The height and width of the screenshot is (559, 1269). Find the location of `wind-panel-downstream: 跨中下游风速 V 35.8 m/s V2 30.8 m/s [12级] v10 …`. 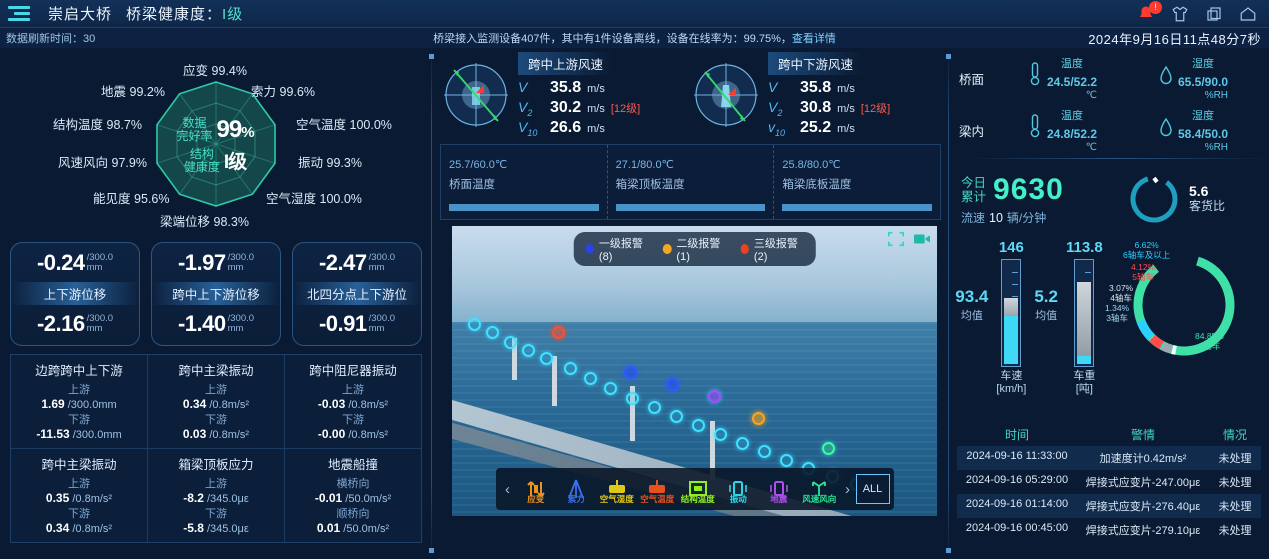

wind-panel-downstream: 跨中下游风速 V 35.8 m/s V2 30.8 m/s [12级] v10 … is located at coordinates (807, 95).